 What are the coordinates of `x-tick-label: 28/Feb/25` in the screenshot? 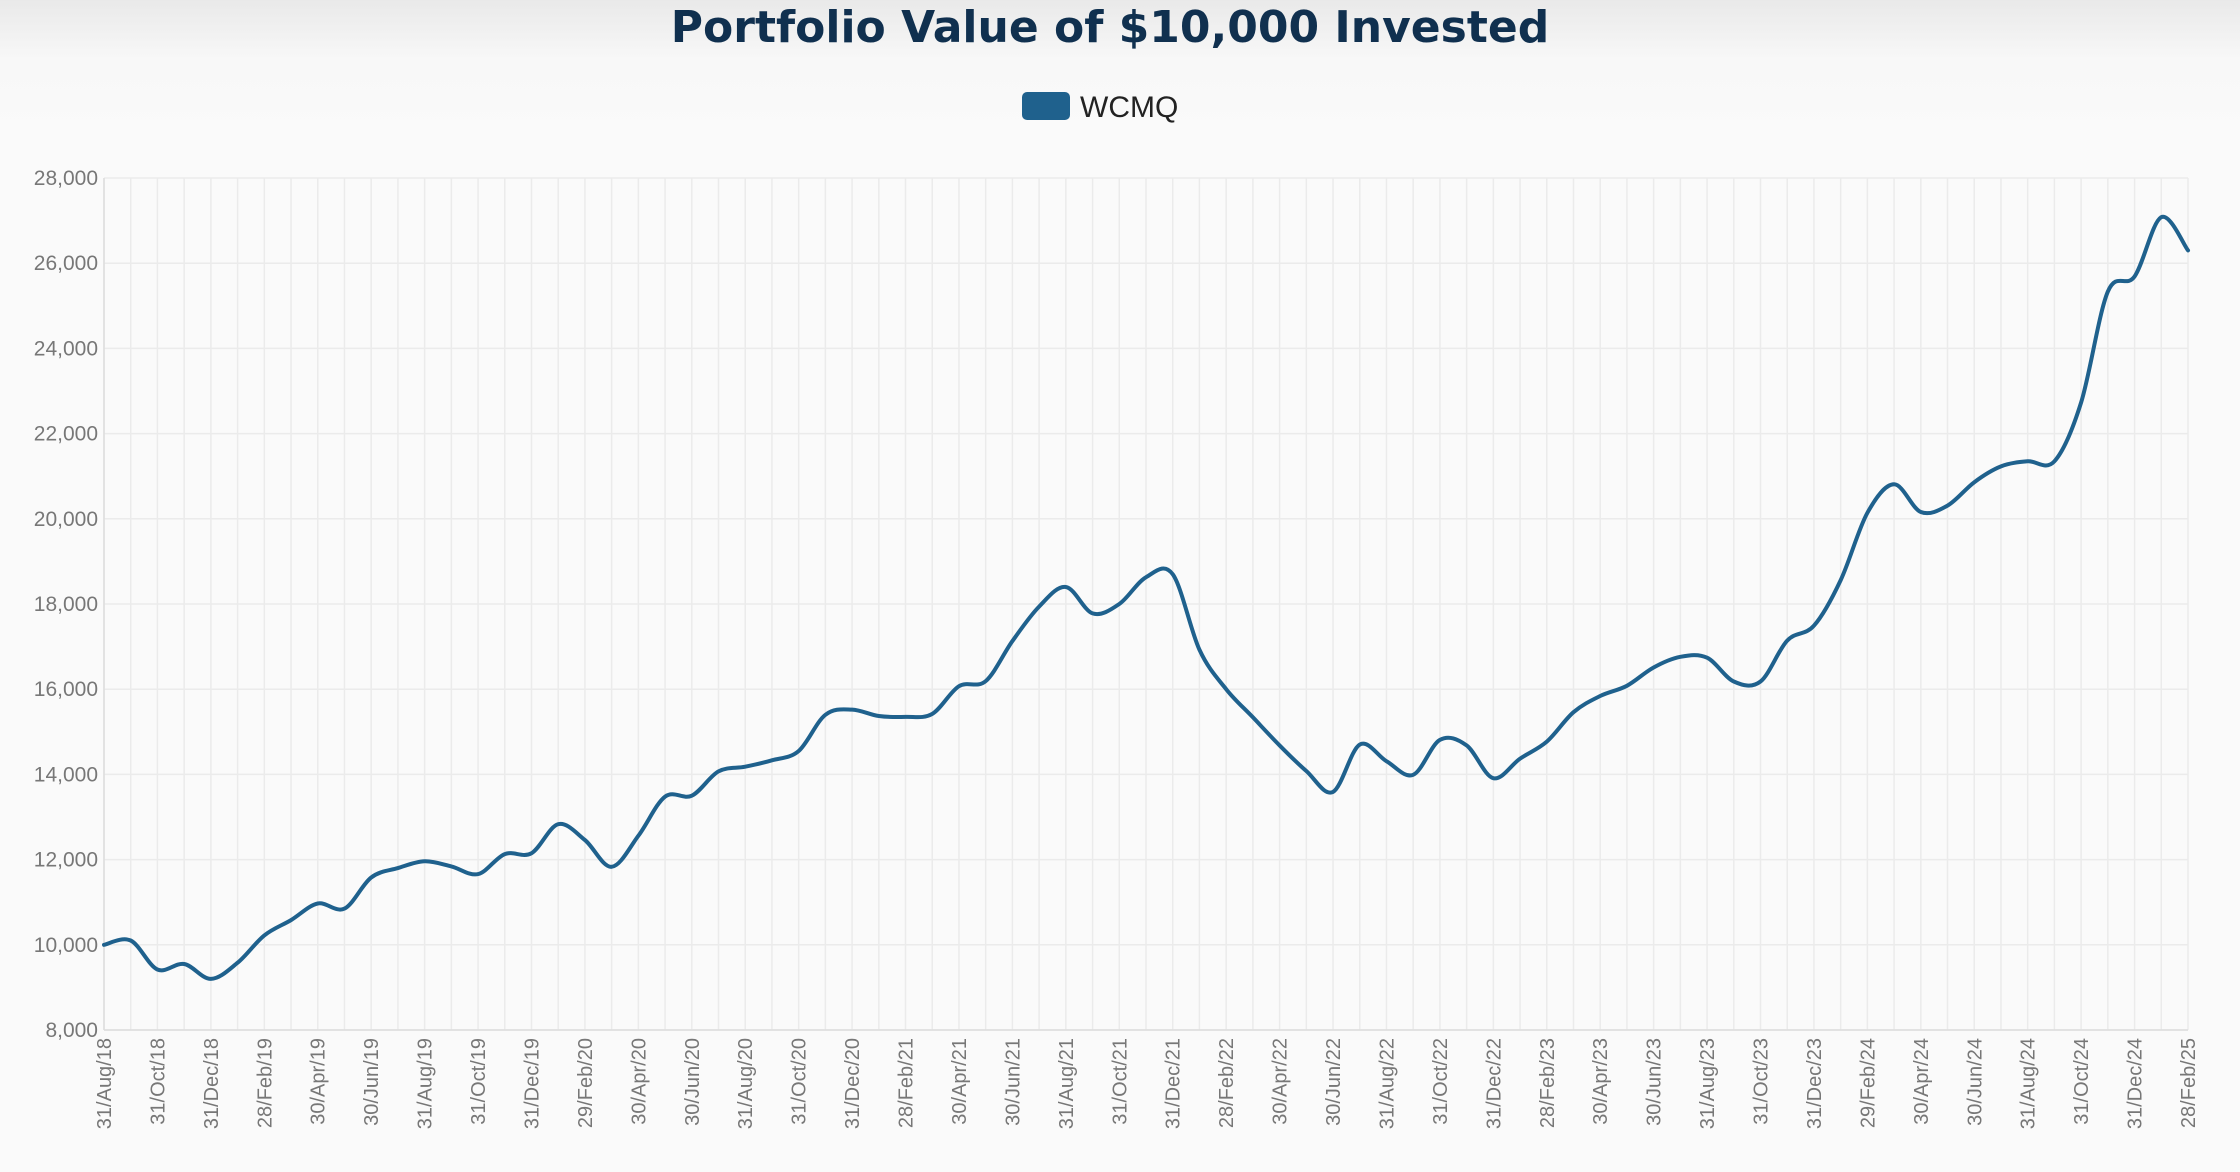 It's located at (2189, 1083).